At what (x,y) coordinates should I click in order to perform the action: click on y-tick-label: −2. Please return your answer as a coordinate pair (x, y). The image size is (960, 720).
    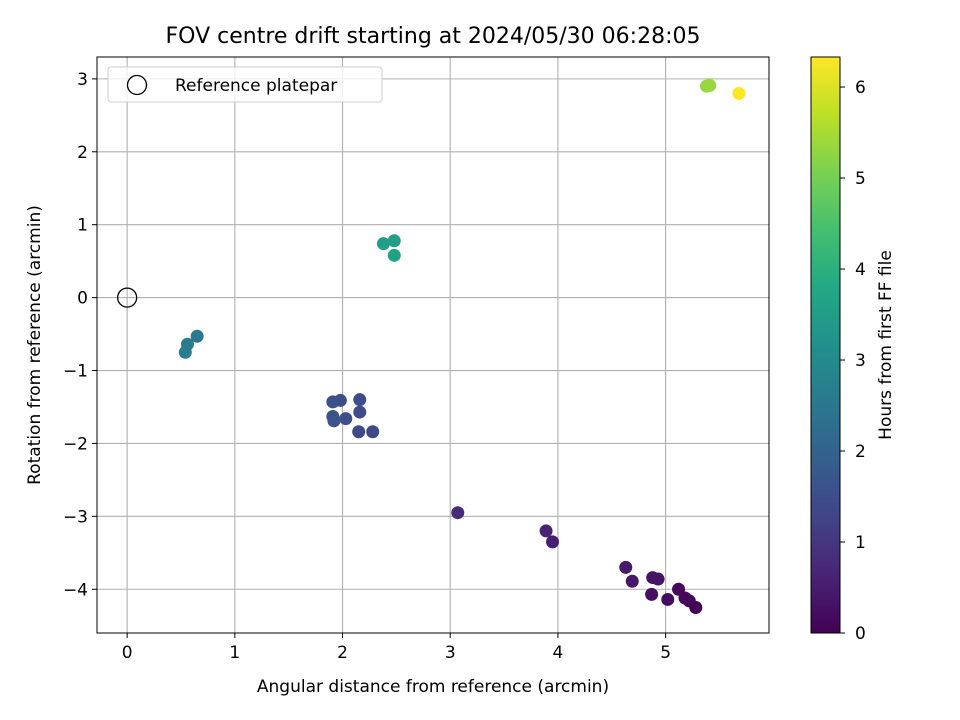
    Looking at the image, I should click on (75, 444).